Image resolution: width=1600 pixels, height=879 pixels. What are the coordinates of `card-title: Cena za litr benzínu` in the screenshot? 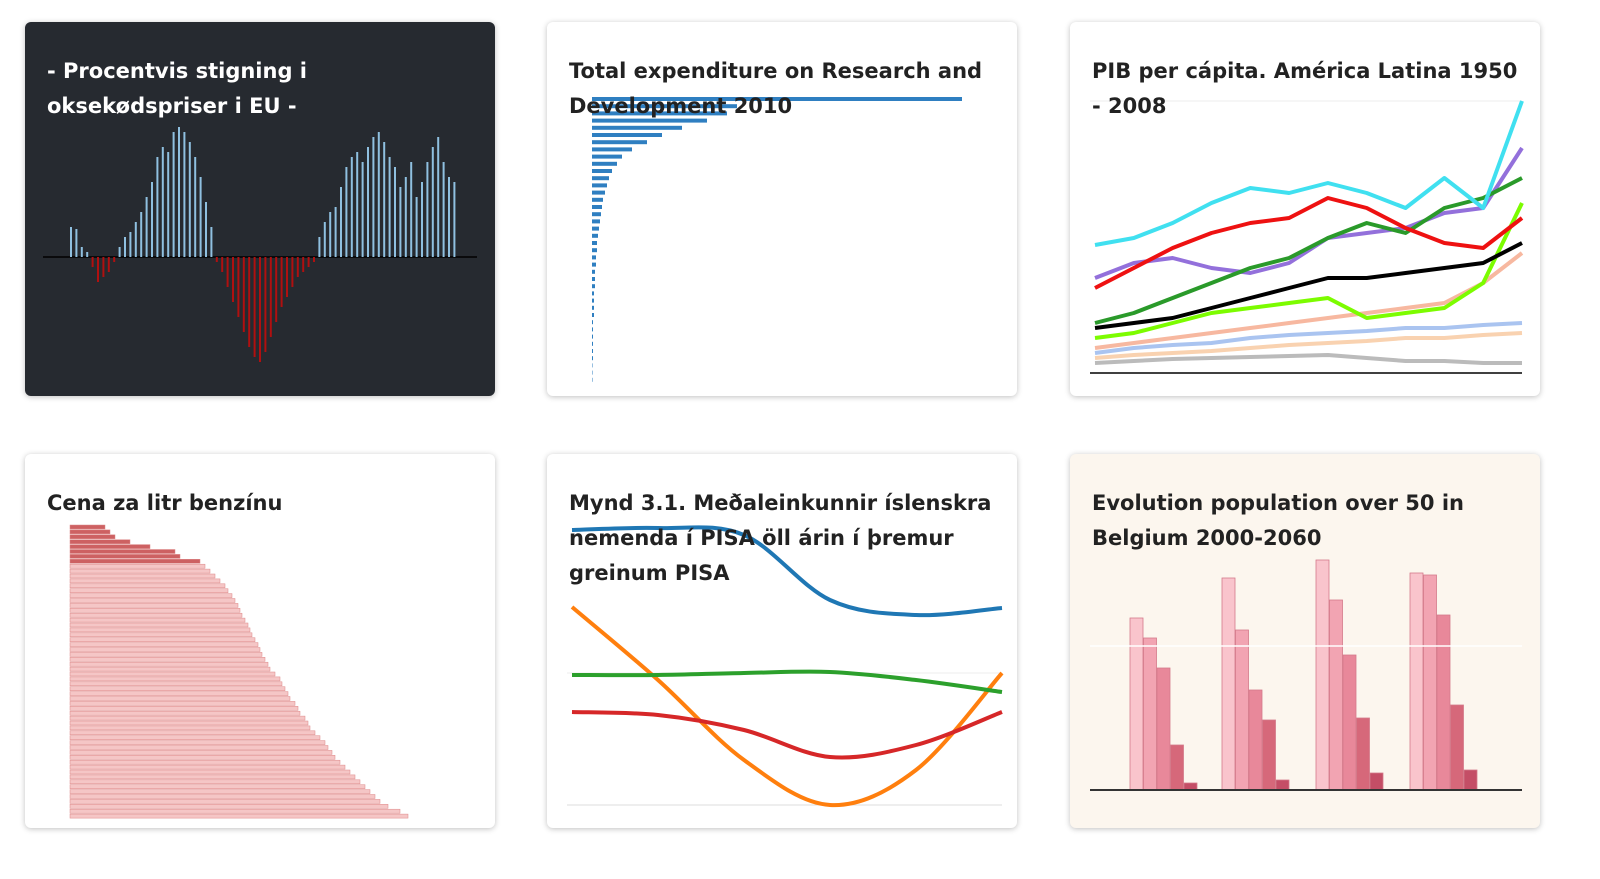 It's located at (165, 503).